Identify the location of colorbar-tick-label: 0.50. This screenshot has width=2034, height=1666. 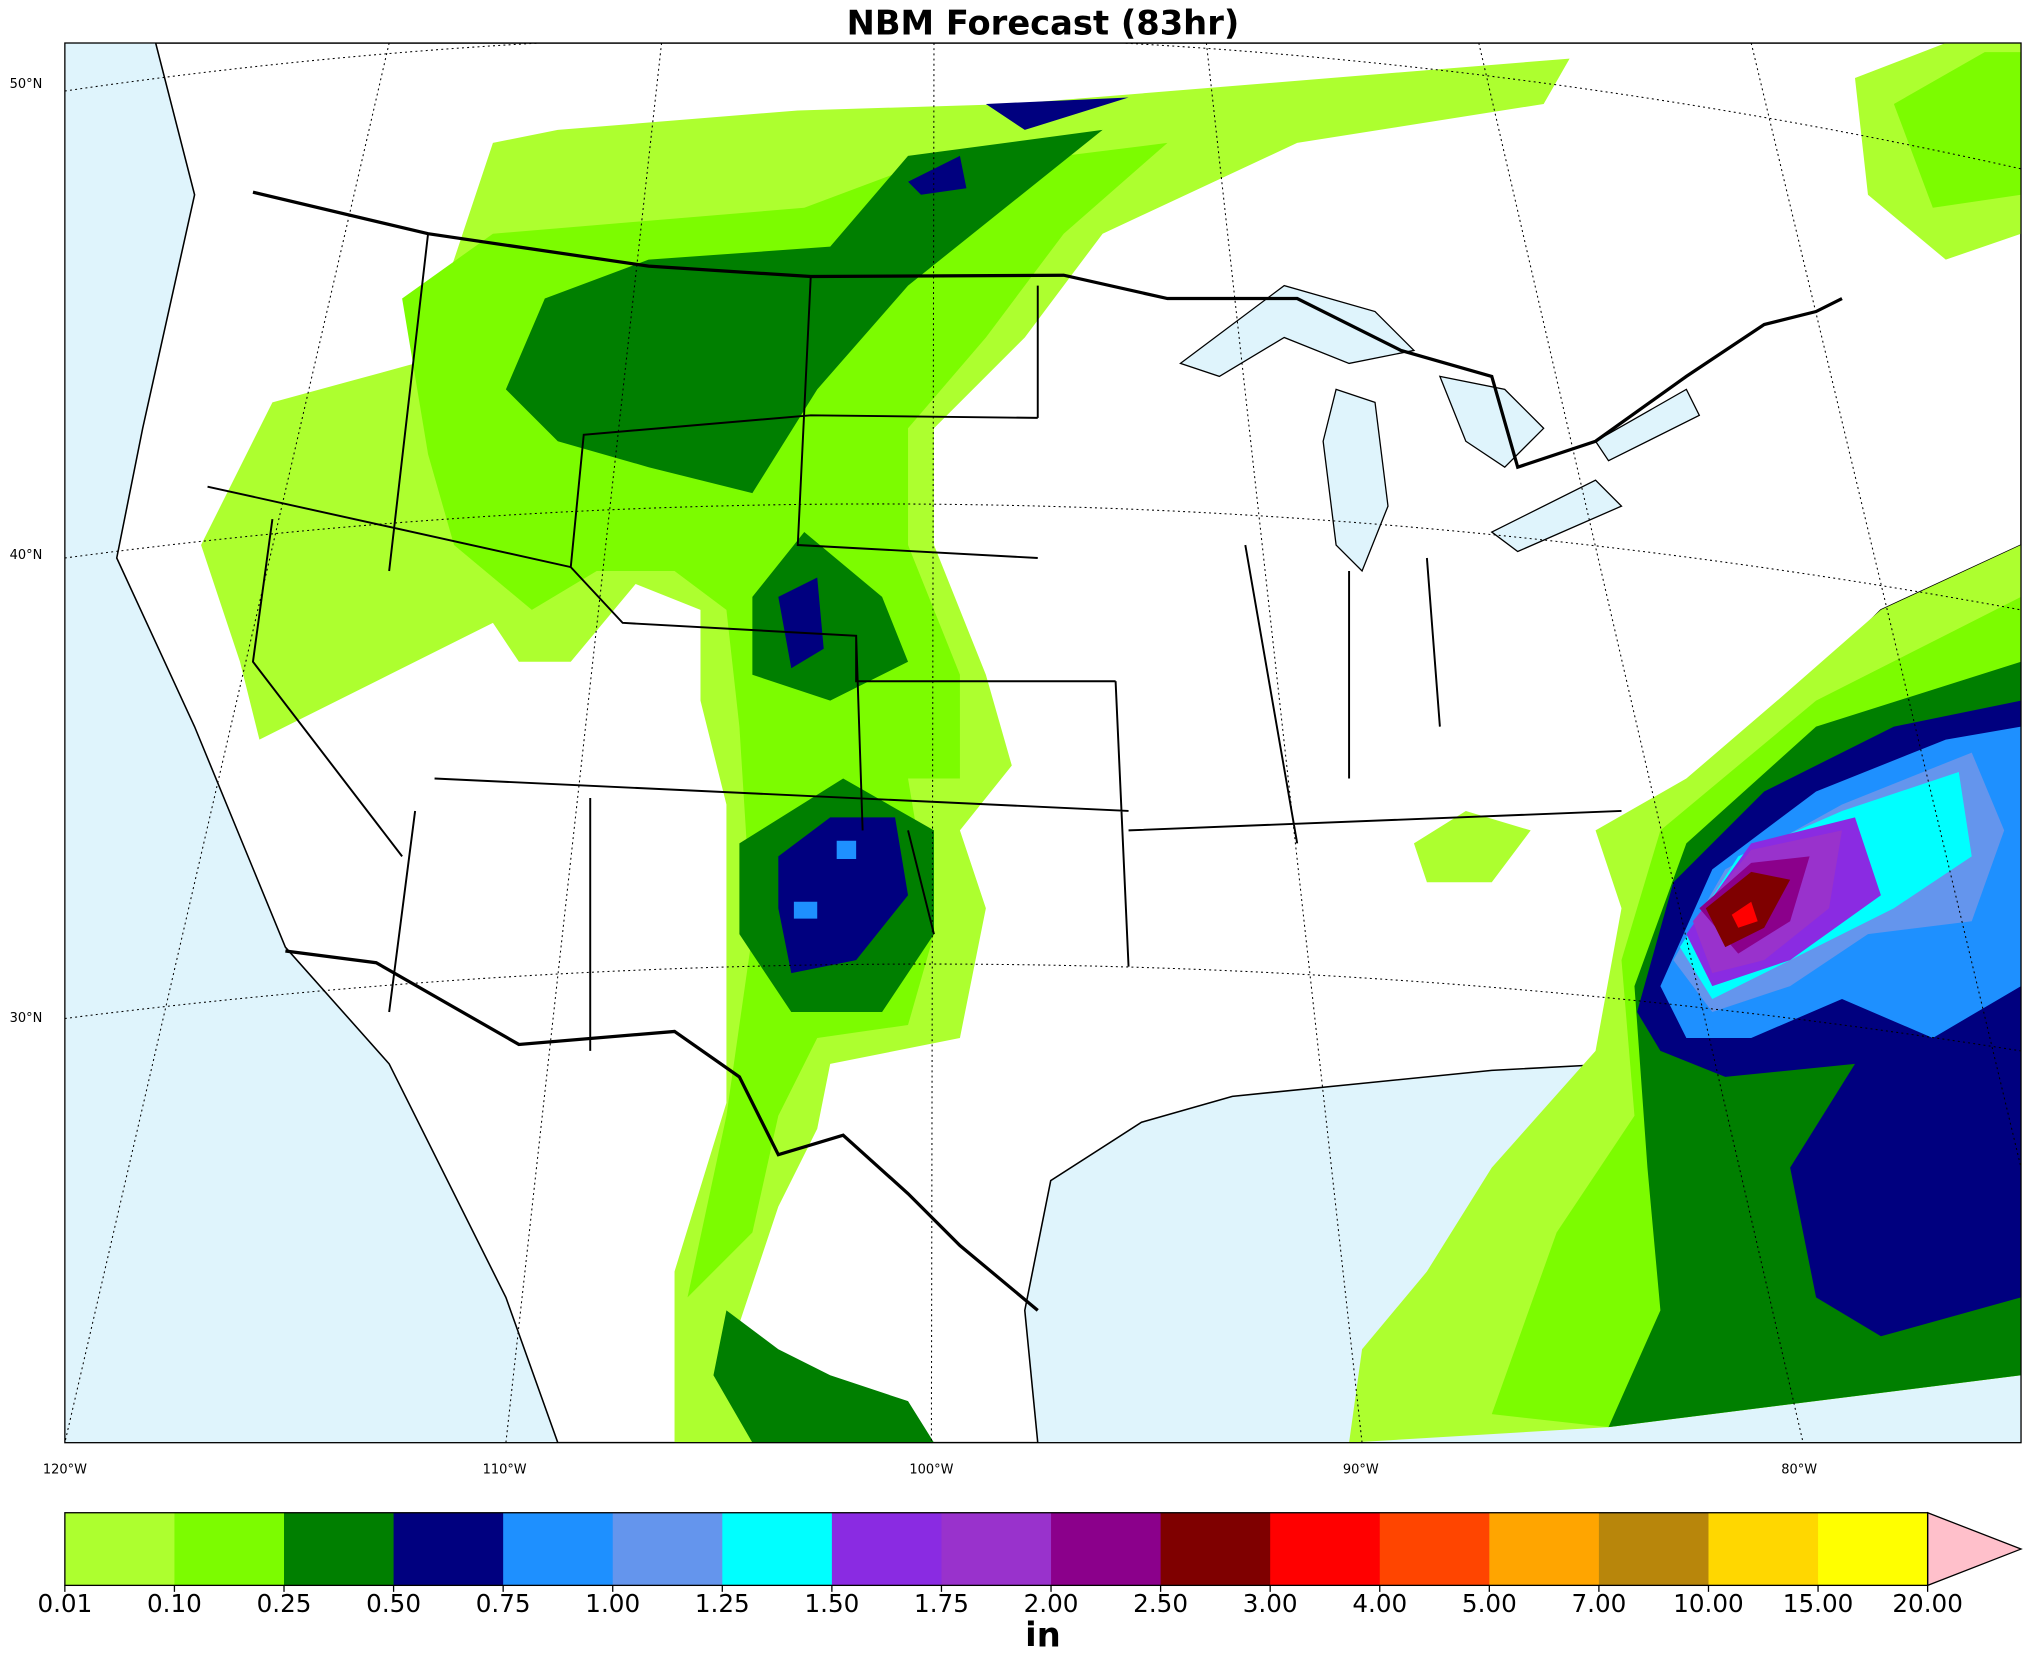
(393, 1603).